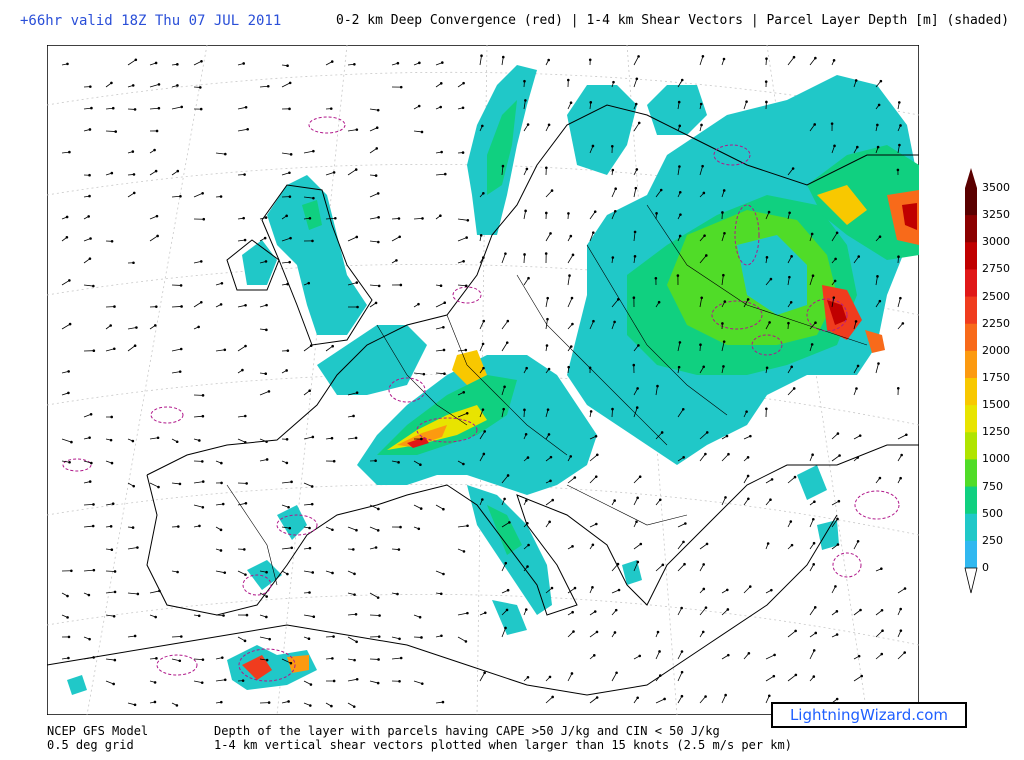 The width and height of the screenshot is (1024, 760). What do you see at coordinates (996, 187) in the screenshot?
I see `colorbar-tick-label: 3500` at bounding box center [996, 187].